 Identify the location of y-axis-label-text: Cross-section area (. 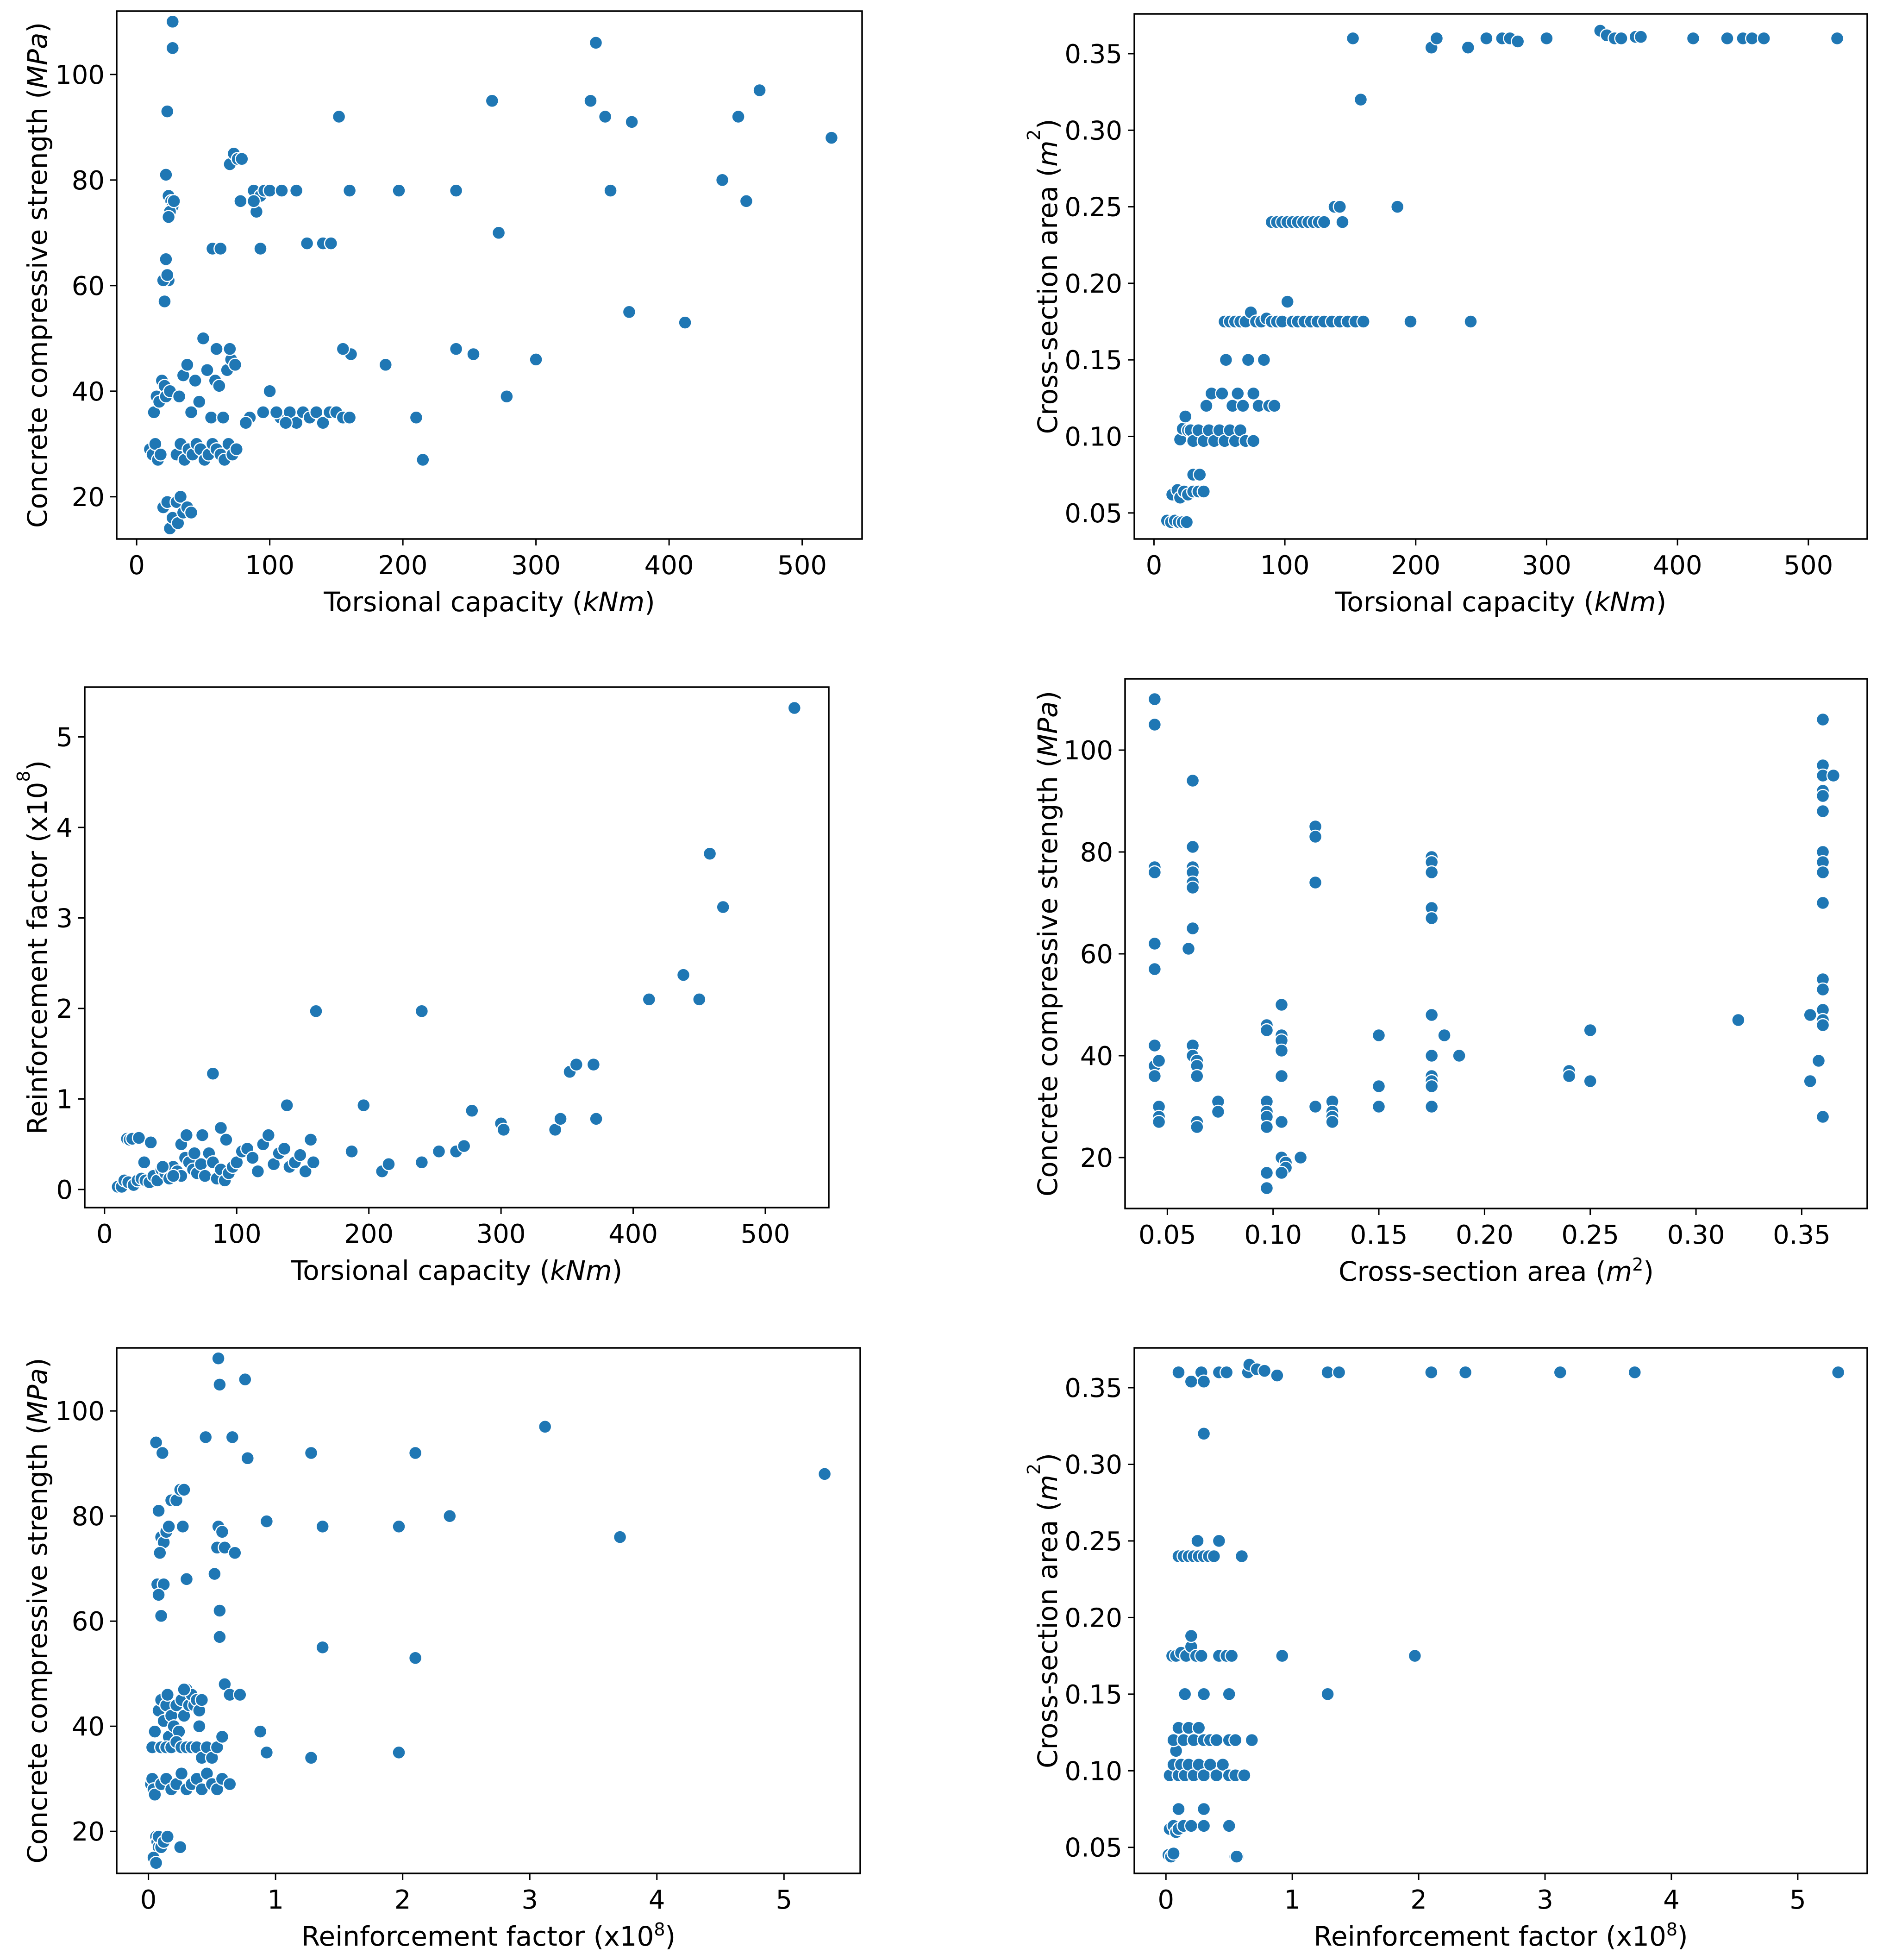
(1048, 300).